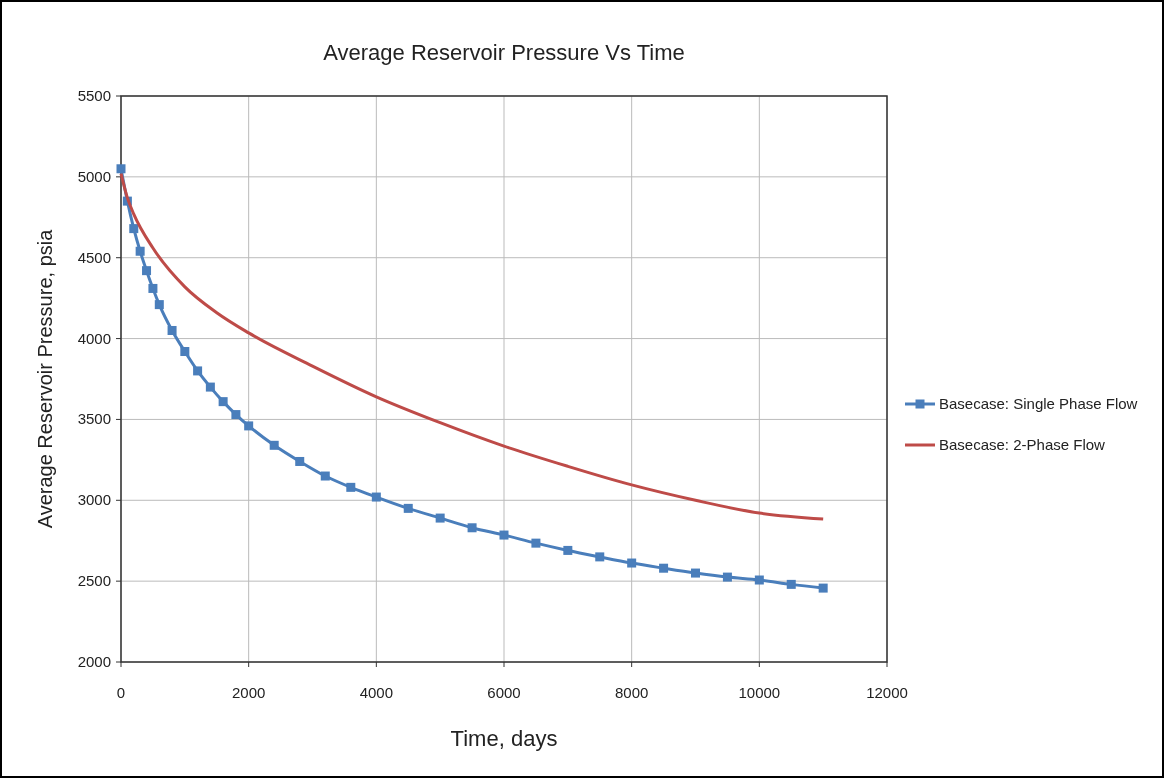 This screenshot has height=778, width=1164. I want to click on x-tick-label: 0, so click(121, 692).